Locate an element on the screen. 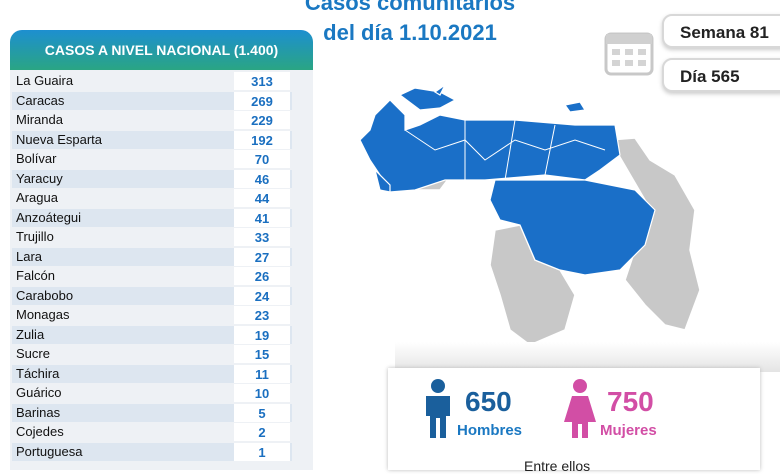 This screenshot has width=780, height=474. table-row: Táchira 11 is located at coordinates (152, 373).